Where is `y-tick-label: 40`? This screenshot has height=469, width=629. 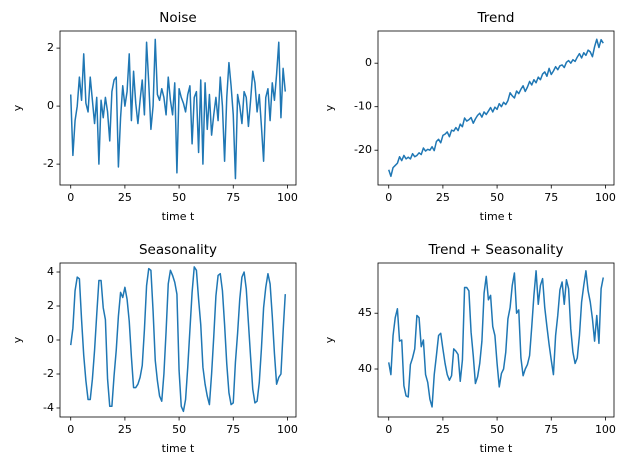 y-tick-label: 40 is located at coordinates (365, 368).